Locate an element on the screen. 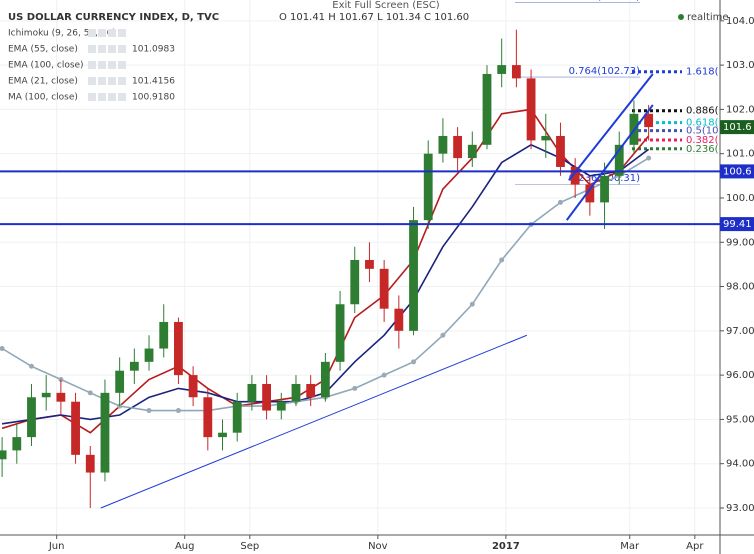 The width and height of the screenshot is (754, 554). x-tick-label: Jun is located at coordinates (56, 546).